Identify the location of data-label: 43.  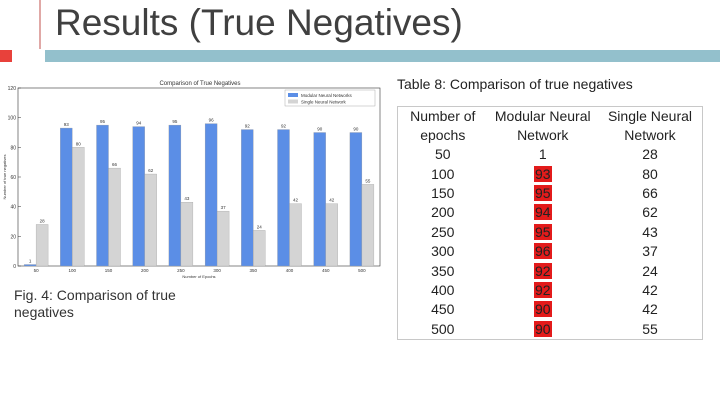
(187, 198).